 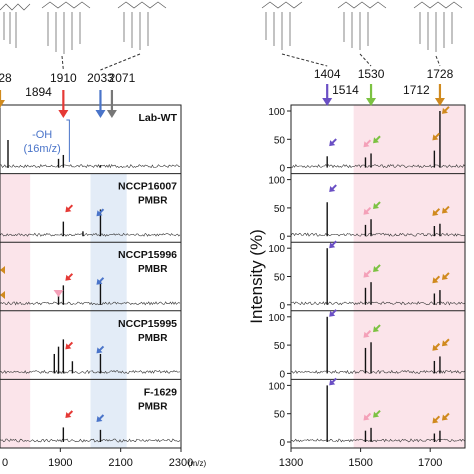 I want to click on right-top-peak-label: 1514, so click(x=345, y=90).